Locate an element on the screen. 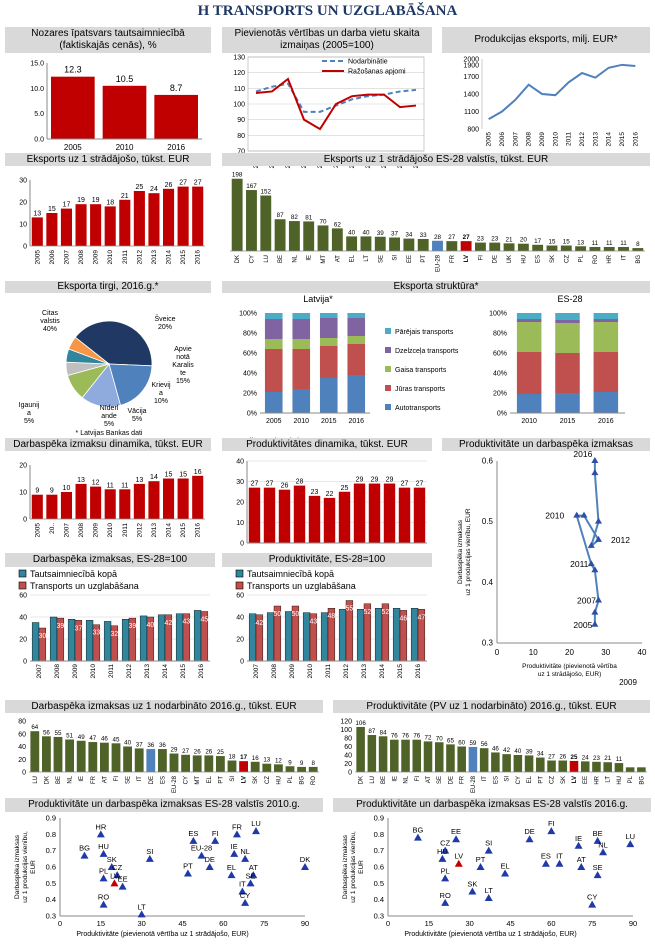 Image resolution: width=655 pixels, height=946 pixels. point-DK is located at coordinates (305, 866).